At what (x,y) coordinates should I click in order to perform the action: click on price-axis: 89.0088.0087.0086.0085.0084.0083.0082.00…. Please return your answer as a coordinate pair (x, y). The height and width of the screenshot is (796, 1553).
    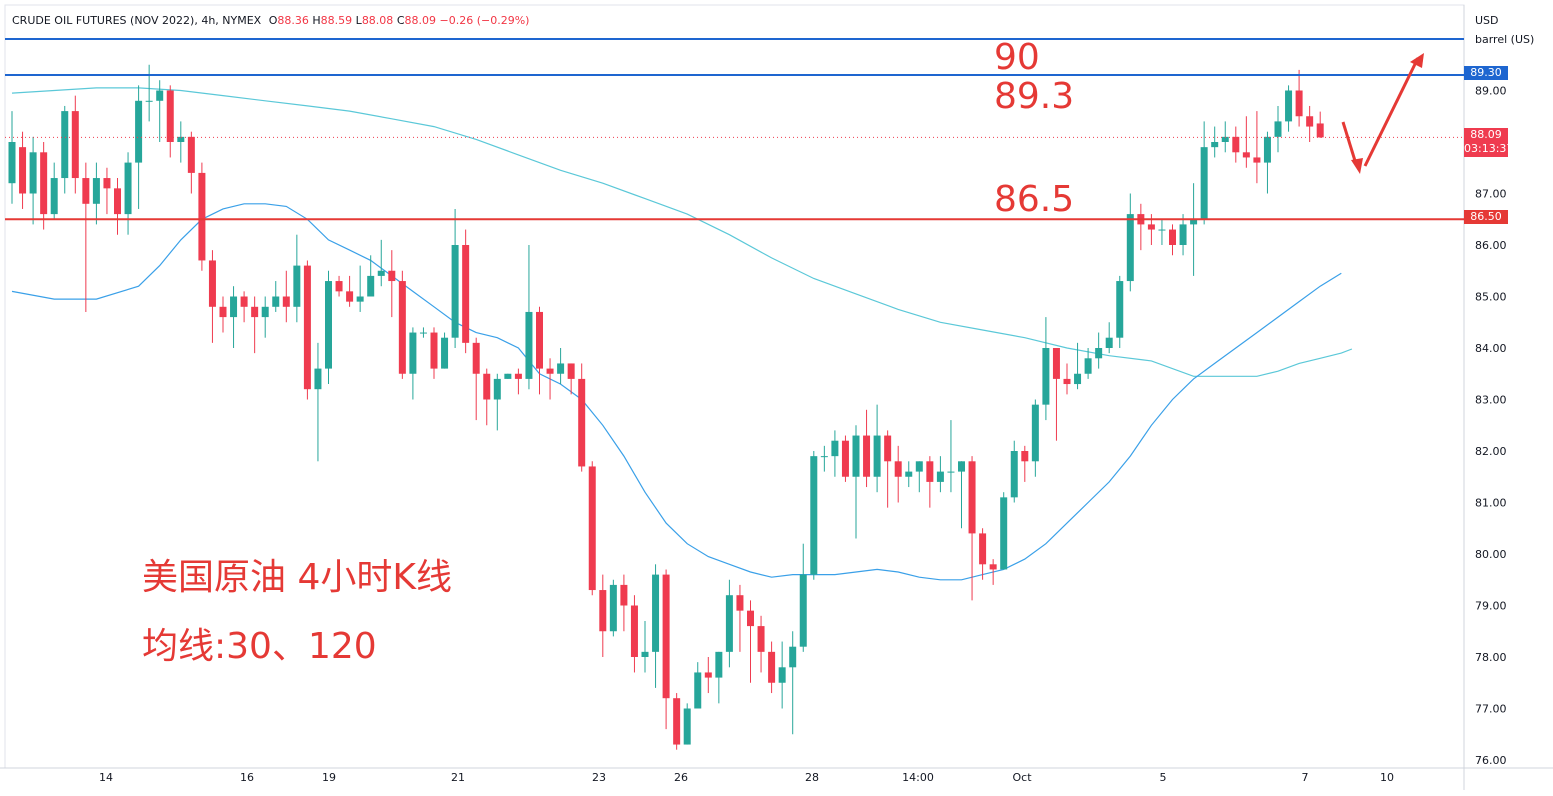
    Looking at the image, I should click on (1491, 426).